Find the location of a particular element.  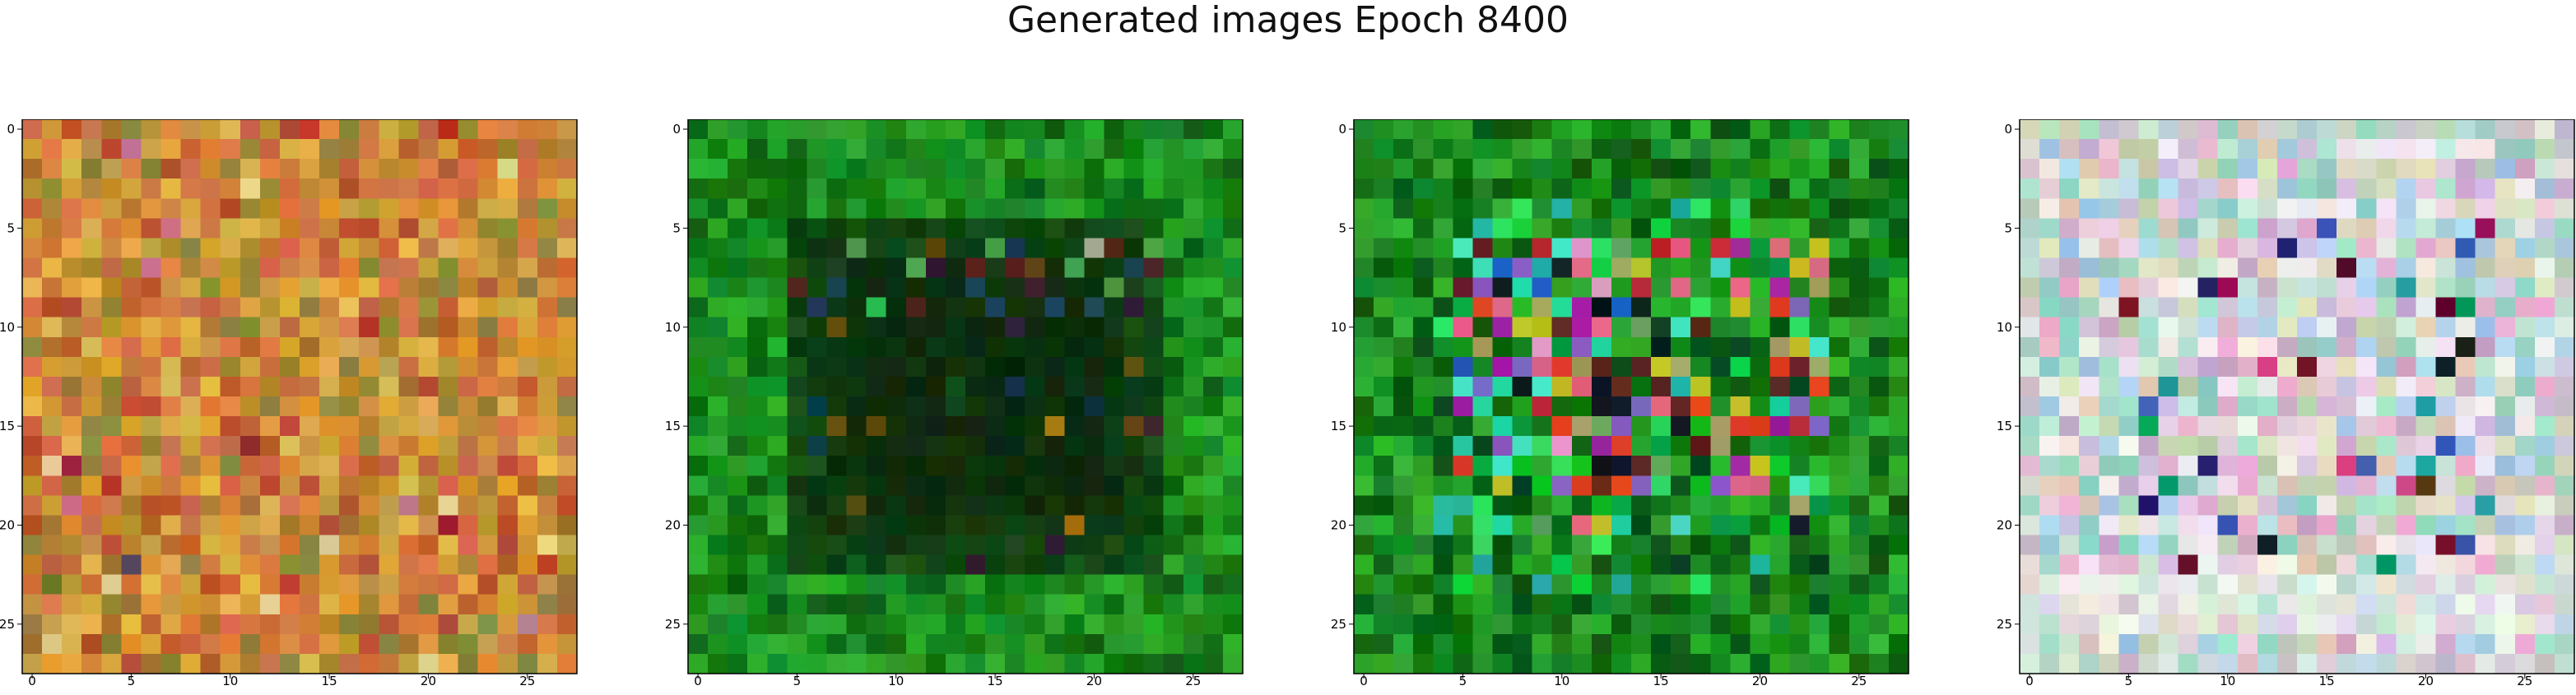

y-tick-label: 20 is located at coordinates (1339, 524).